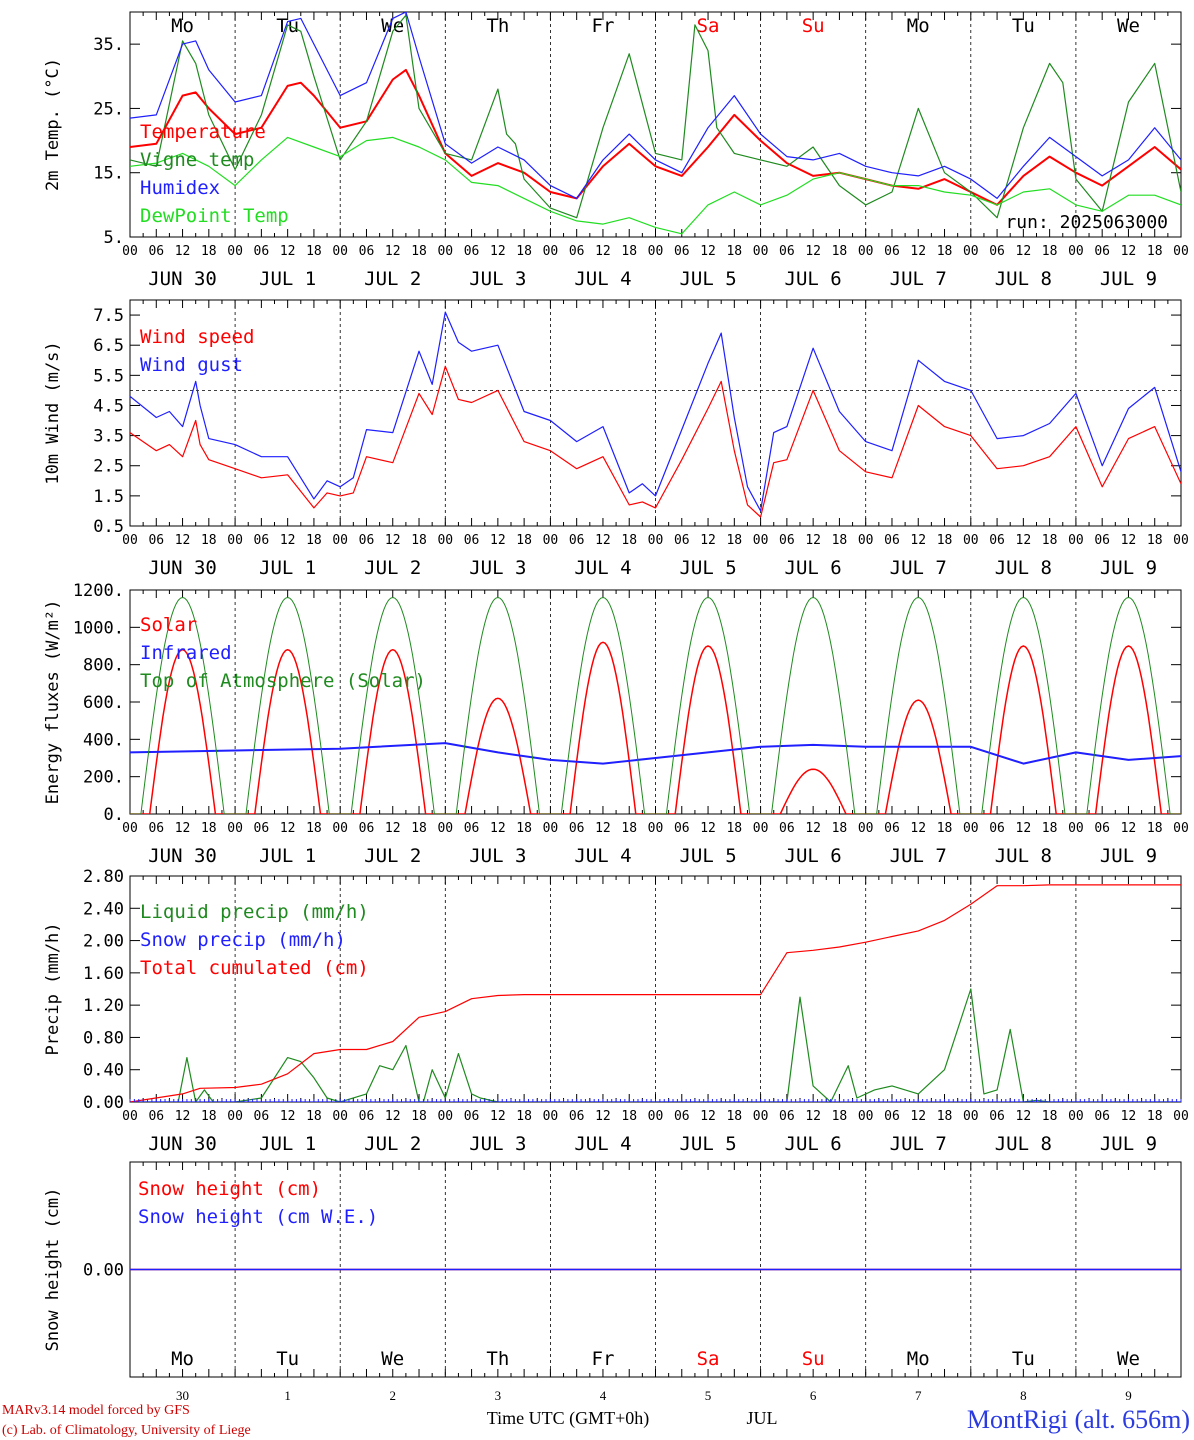 This screenshot has height=1440, width=1194. What do you see at coordinates (108, 527) in the screenshot?
I see `y-tick-label: 0.5` at bounding box center [108, 527].